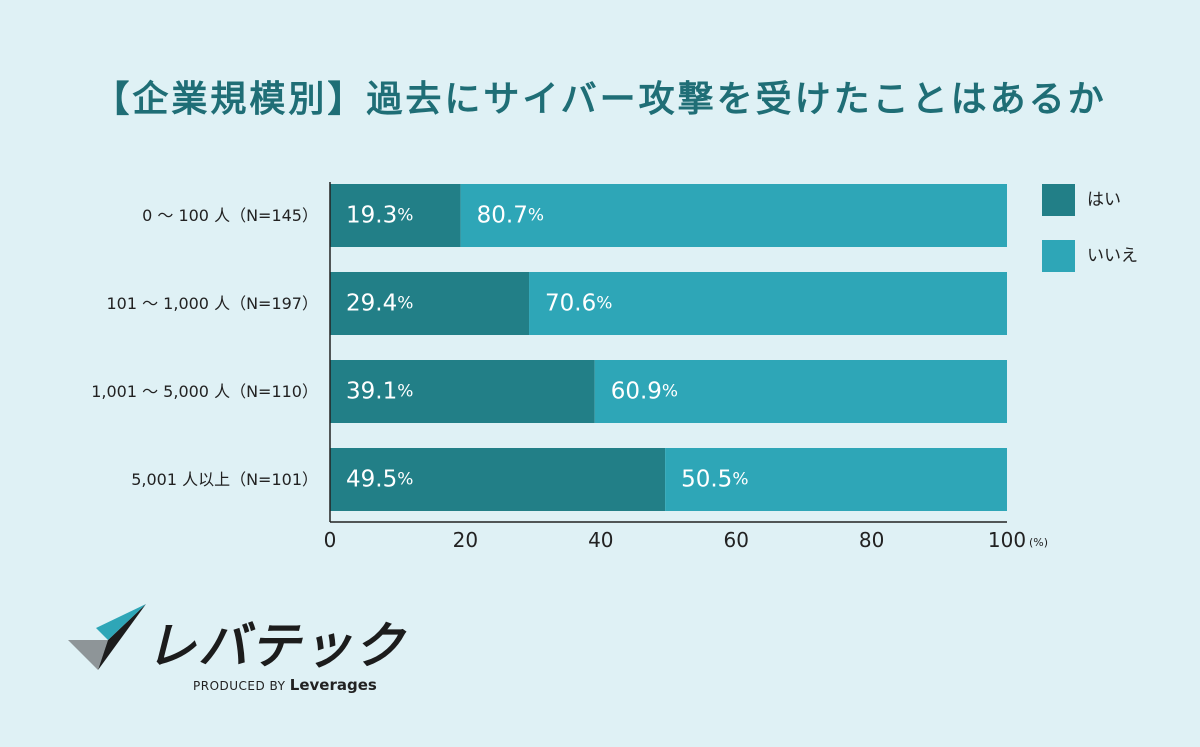 This screenshot has width=1200, height=747. Describe the element at coordinates (379, 216) in the screenshot. I see `bar-label-yes-1: 19.3%` at that location.